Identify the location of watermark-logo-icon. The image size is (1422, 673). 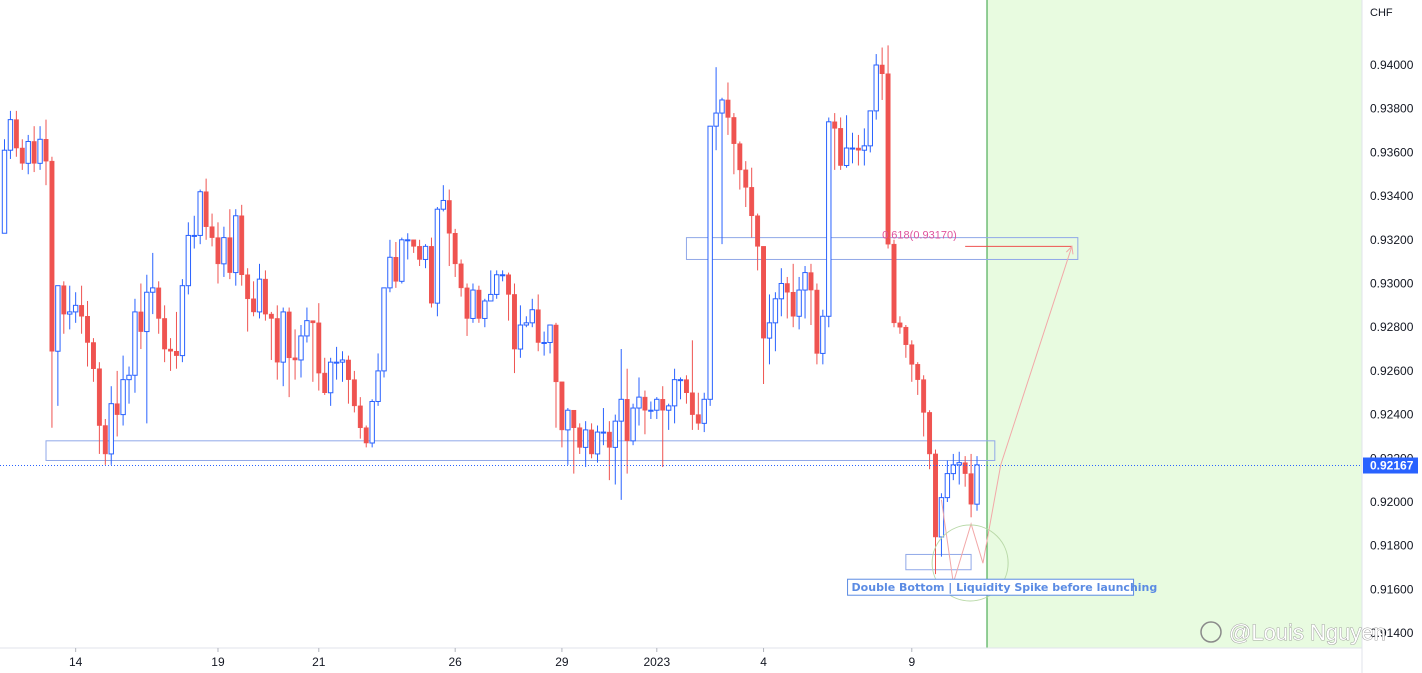
(1211, 632).